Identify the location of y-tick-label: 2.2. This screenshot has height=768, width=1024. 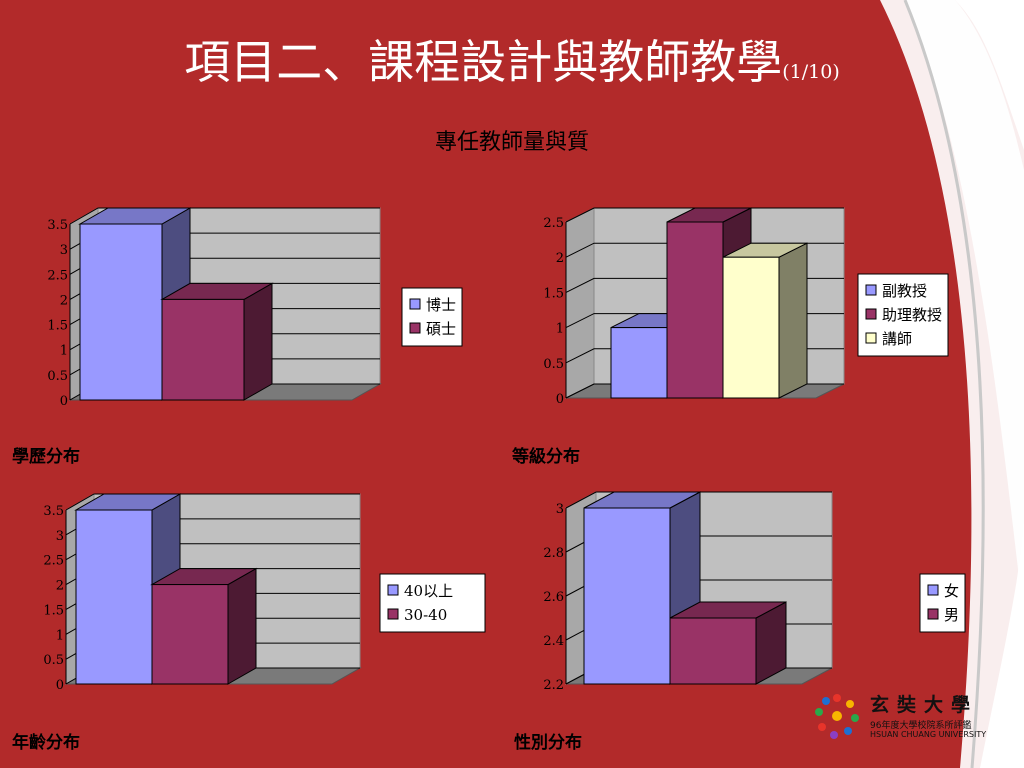
(553, 685).